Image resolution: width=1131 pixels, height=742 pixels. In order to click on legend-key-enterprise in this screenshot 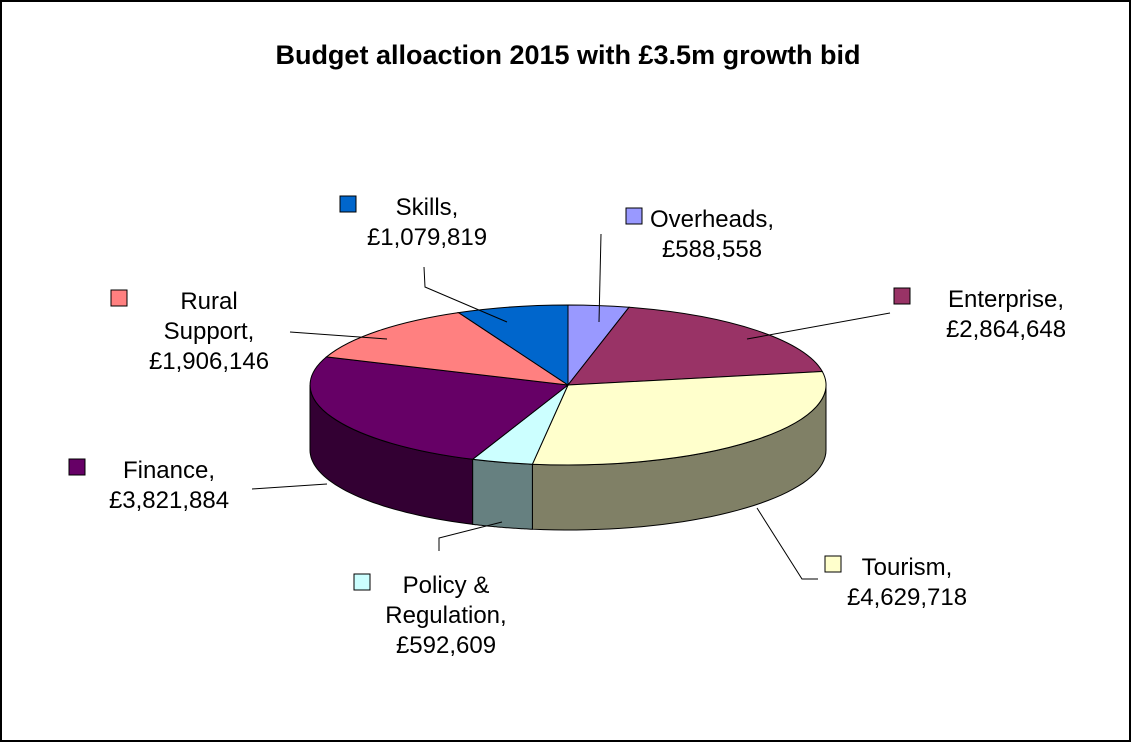, I will do `click(902, 296)`.